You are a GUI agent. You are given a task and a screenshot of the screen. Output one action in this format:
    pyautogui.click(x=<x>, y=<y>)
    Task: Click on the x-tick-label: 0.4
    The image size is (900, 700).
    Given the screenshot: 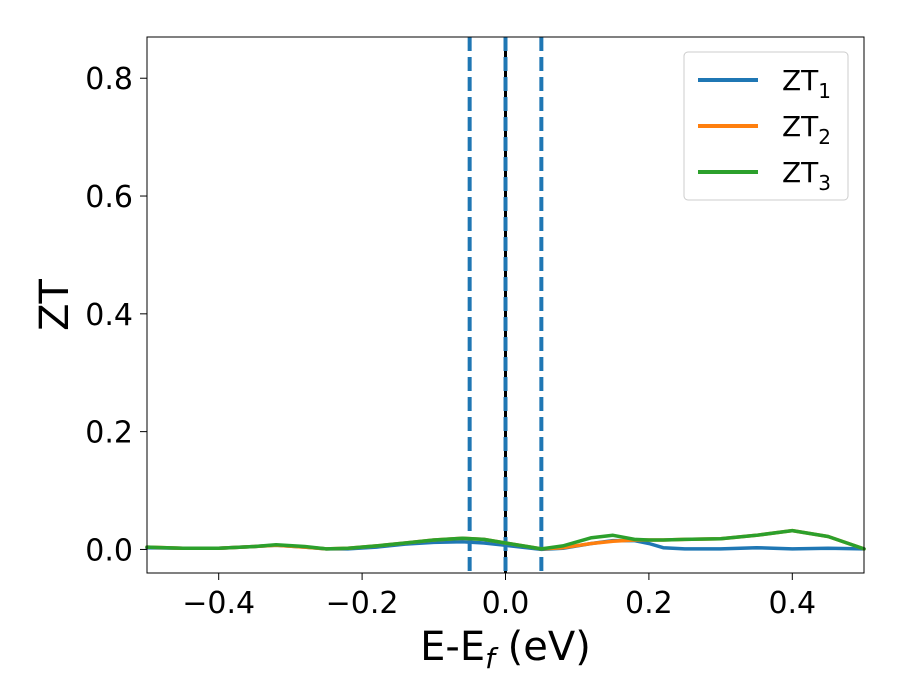 What is the action you would take?
    pyautogui.click(x=792, y=603)
    